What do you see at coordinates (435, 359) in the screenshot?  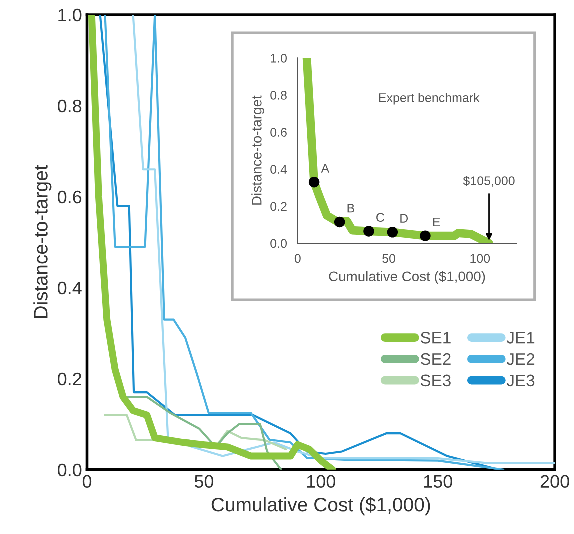 I see `legend-label: SE2` at bounding box center [435, 359].